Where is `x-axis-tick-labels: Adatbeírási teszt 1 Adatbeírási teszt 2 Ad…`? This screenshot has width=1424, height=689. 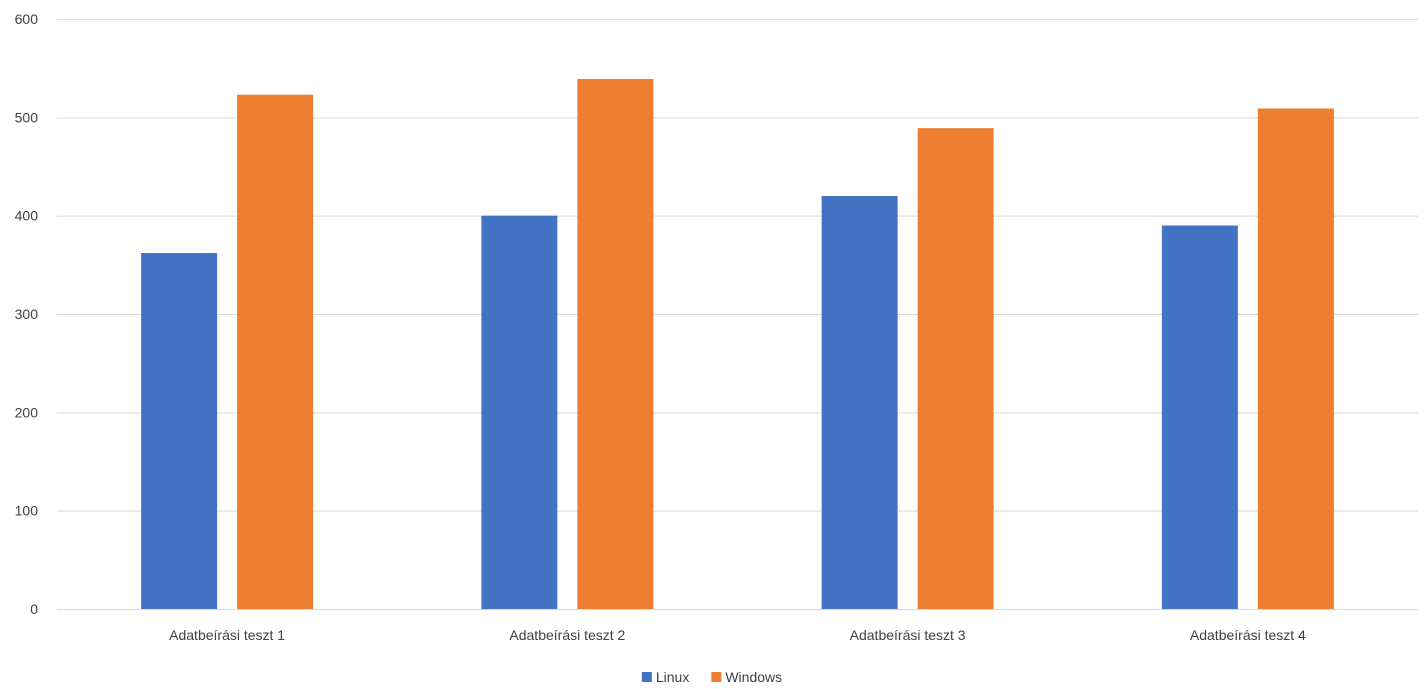
x-axis-tick-labels: Adatbeírási teszt 1 Adatbeírási teszt 2 Ad… is located at coordinates (737, 635).